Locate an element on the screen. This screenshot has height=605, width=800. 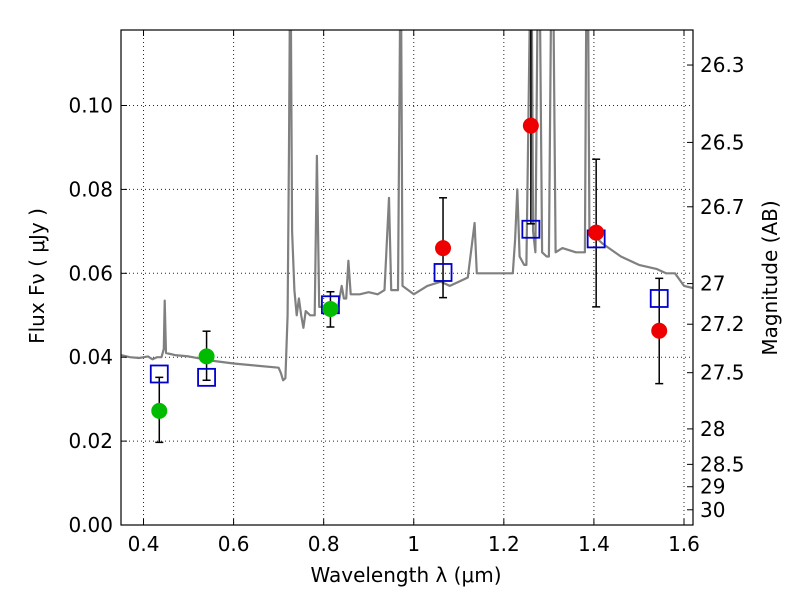
x-tick-label: 0.8 is located at coordinates (324, 544).